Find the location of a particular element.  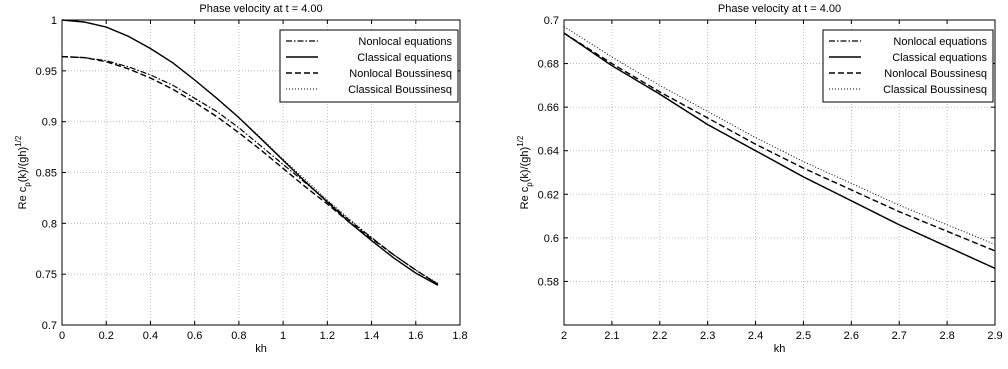

x-tick-label: 0.4 is located at coordinates (150, 336).